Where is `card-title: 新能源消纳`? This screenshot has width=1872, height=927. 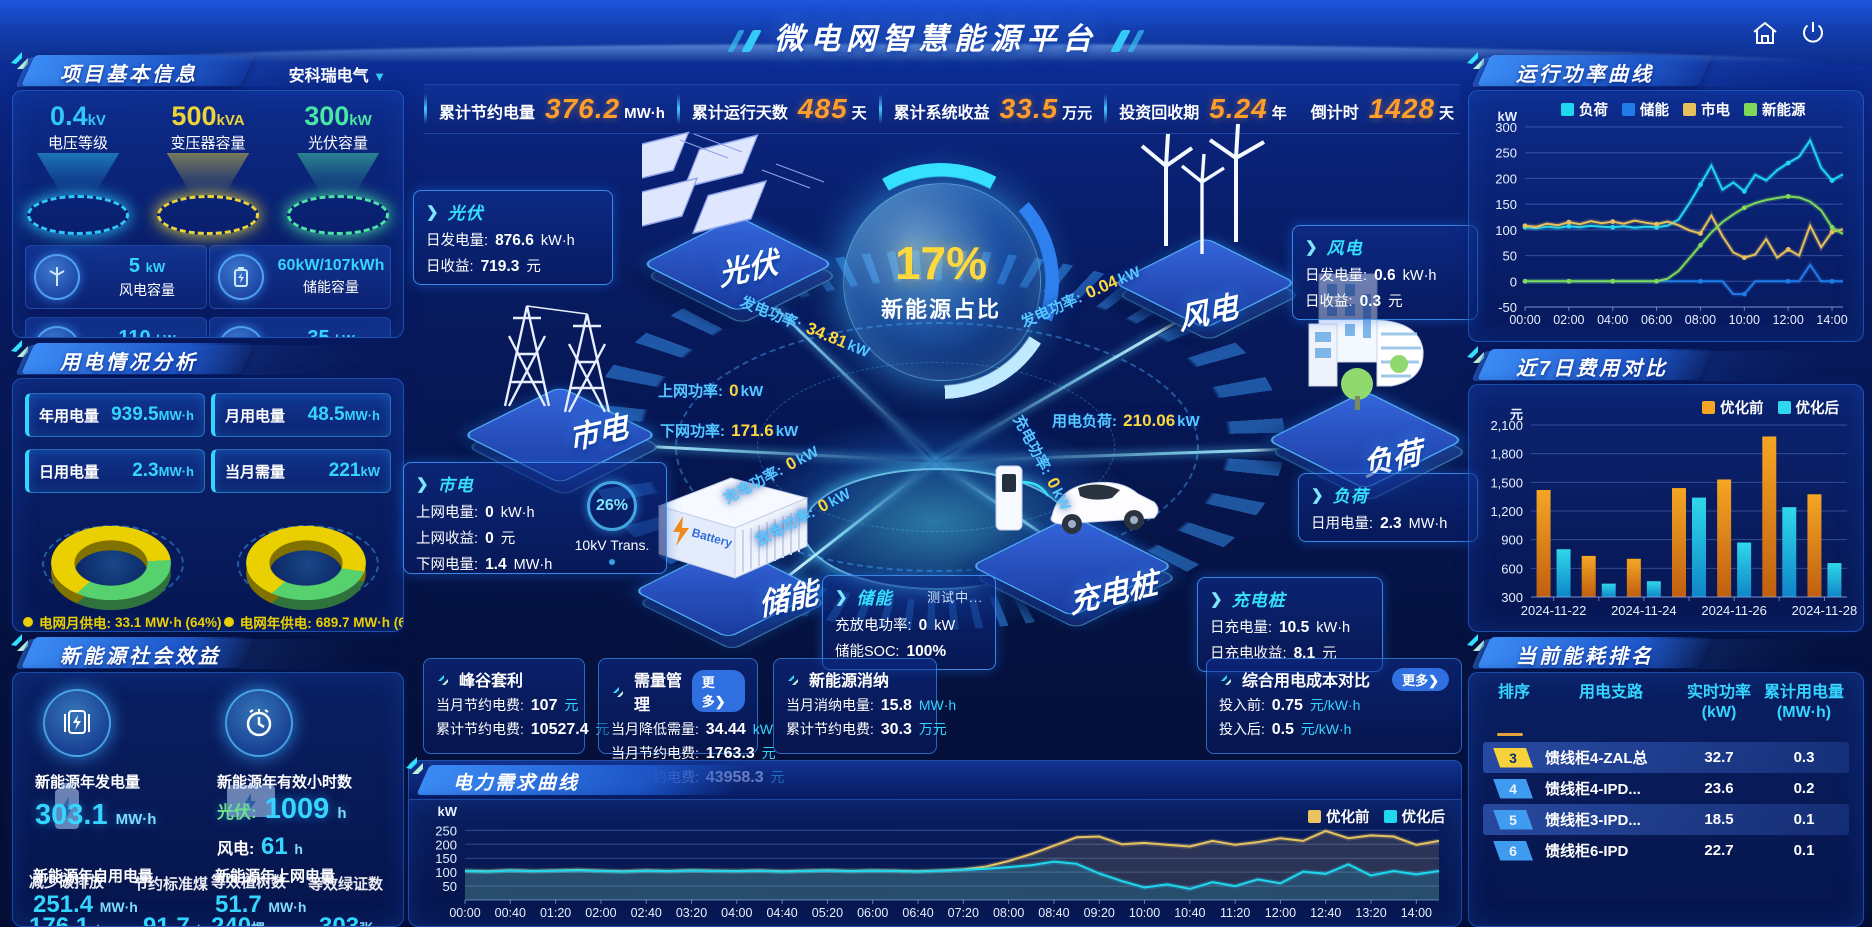 card-title: 新能源消纳 is located at coordinates (849, 681).